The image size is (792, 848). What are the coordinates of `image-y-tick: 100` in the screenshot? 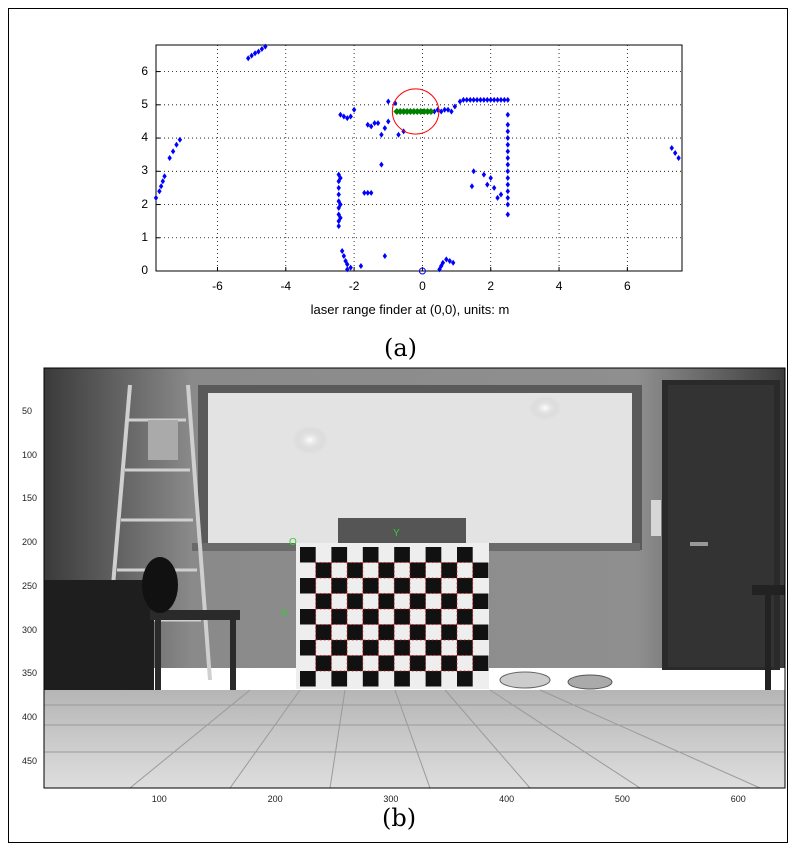 It's located at (29, 455).